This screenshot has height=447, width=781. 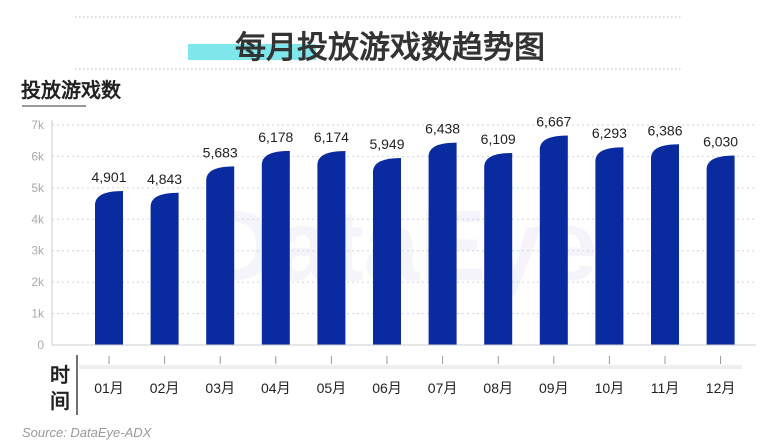 What do you see at coordinates (220, 255) in the screenshot?
I see `bar-03月` at bounding box center [220, 255].